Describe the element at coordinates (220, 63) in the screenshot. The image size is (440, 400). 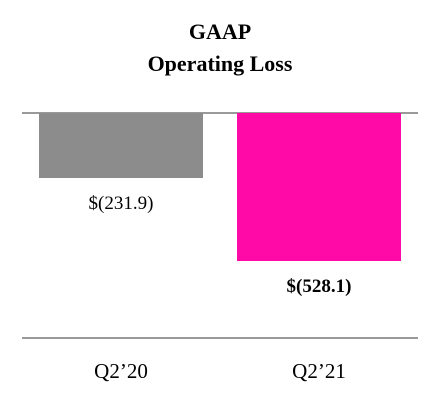
I see `chart-title-line-2: Operating Loss` at that location.